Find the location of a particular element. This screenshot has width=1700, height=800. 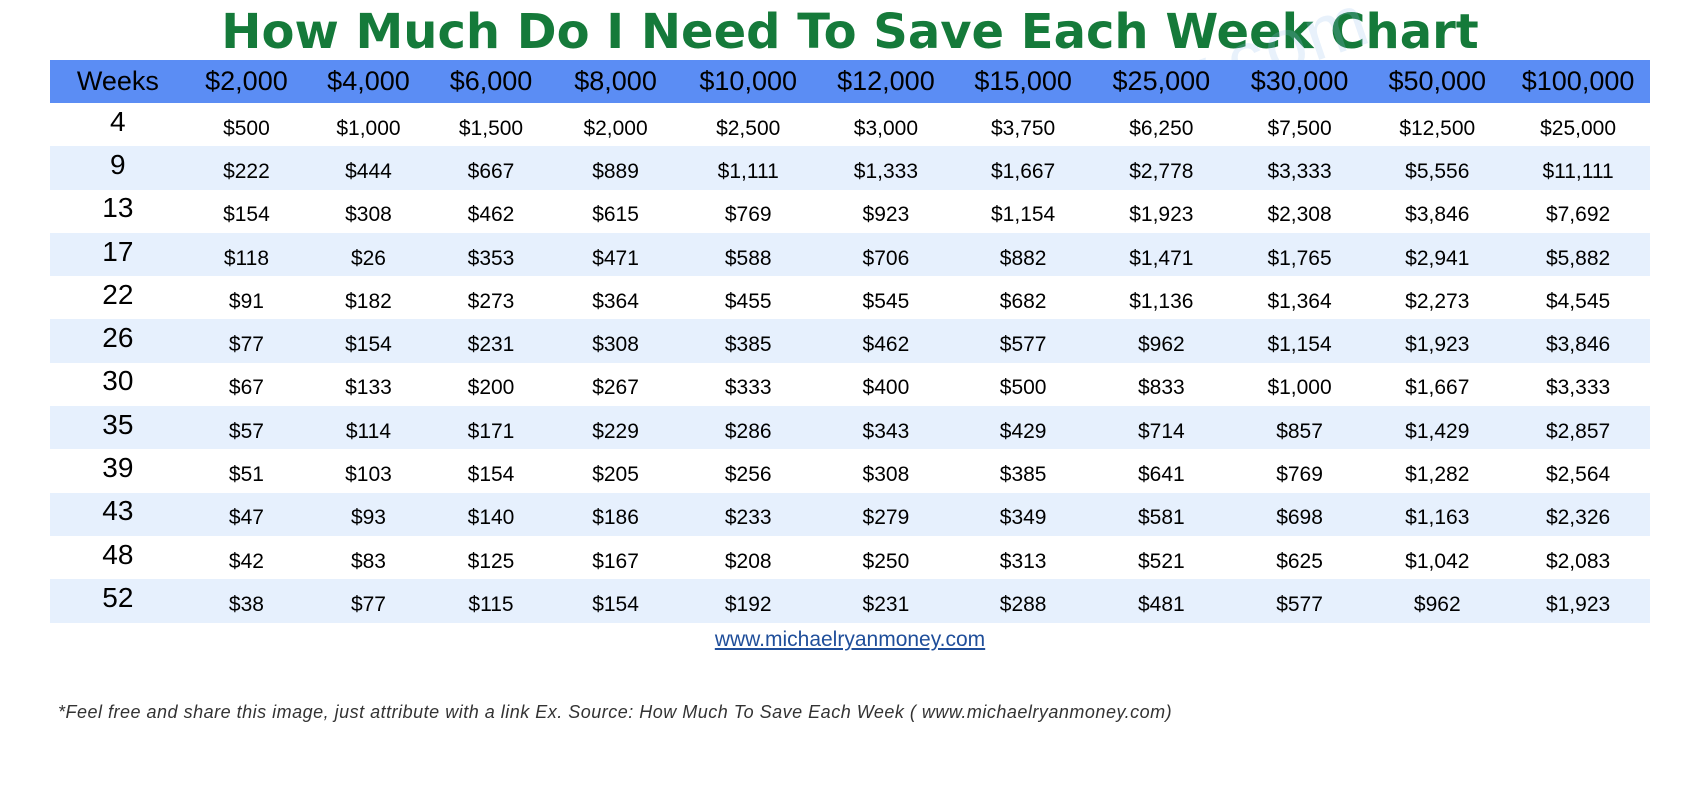

weekly-amount-cell: $1,429 is located at coordinates (1437, 428).